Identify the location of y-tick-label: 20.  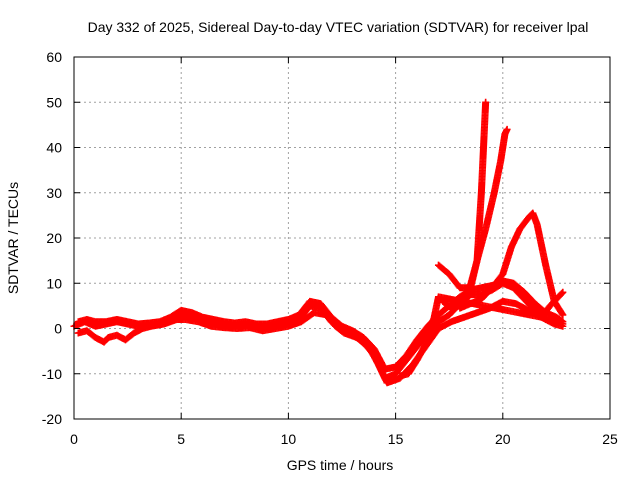
(54, 238).